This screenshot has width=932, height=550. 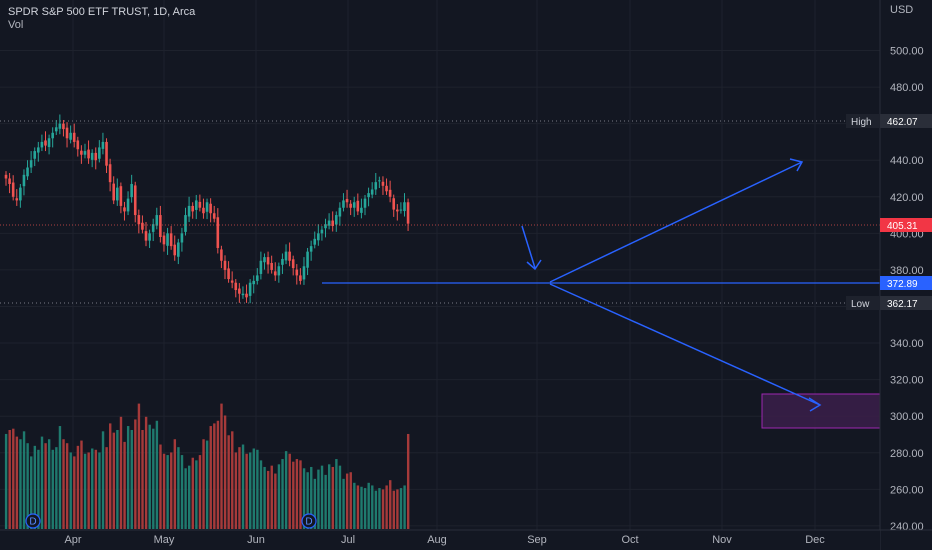 I want to click on month-label: Aug, so click(x=437, y=540).